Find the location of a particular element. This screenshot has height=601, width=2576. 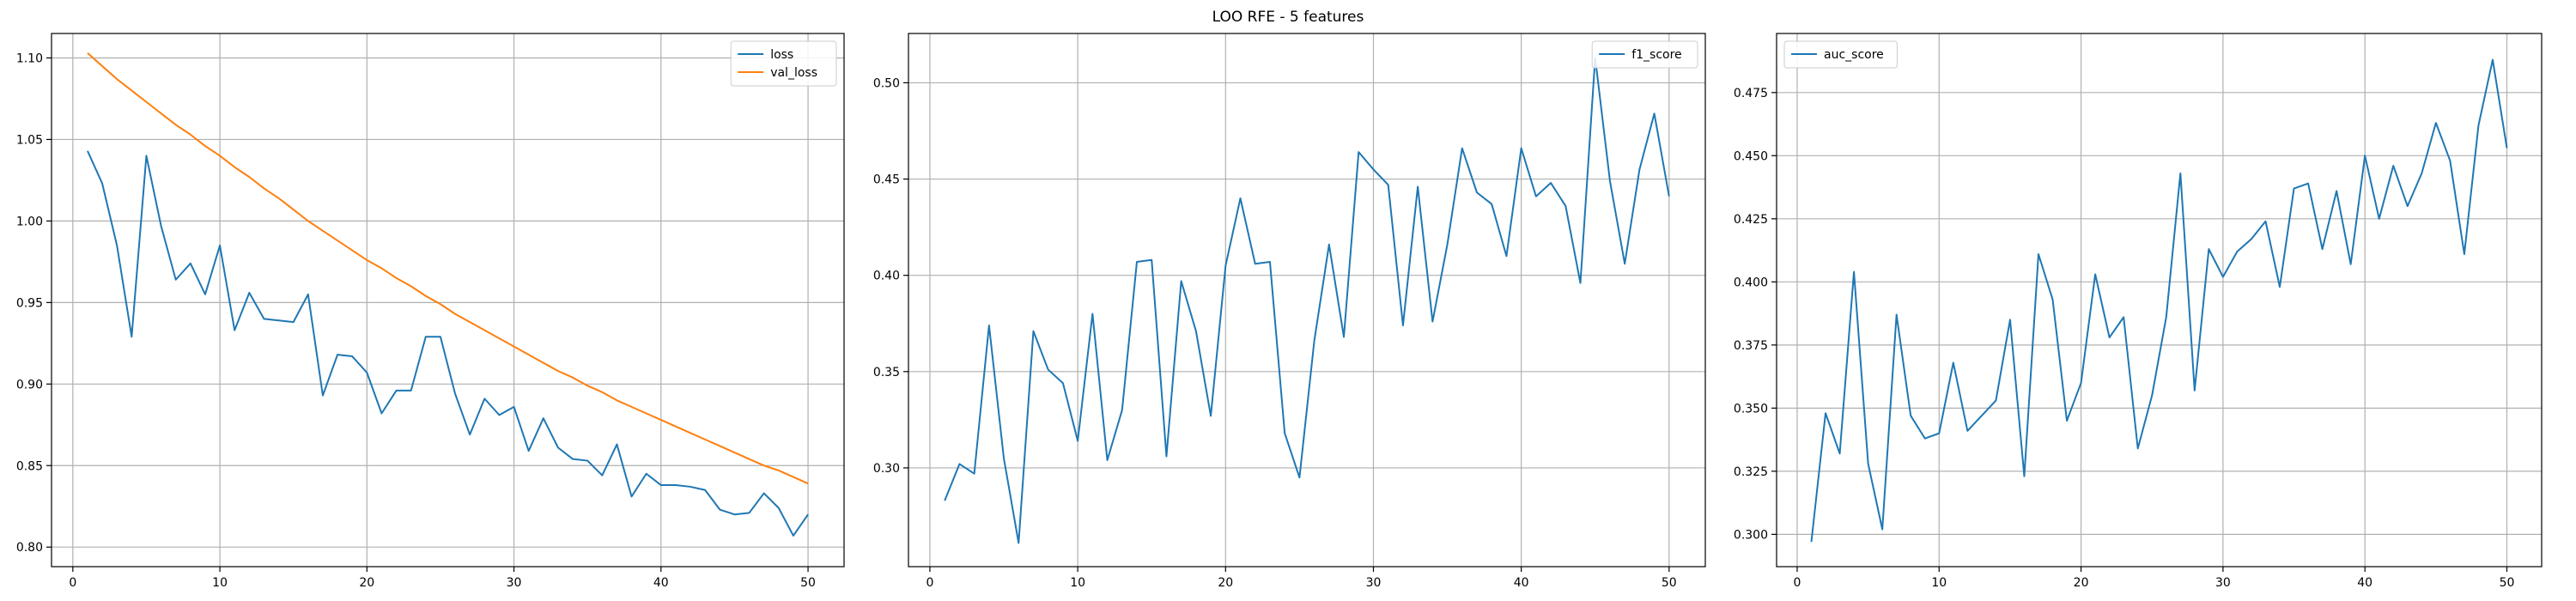

y-tick-label: 0.95 is located at coordinates (29, 303).